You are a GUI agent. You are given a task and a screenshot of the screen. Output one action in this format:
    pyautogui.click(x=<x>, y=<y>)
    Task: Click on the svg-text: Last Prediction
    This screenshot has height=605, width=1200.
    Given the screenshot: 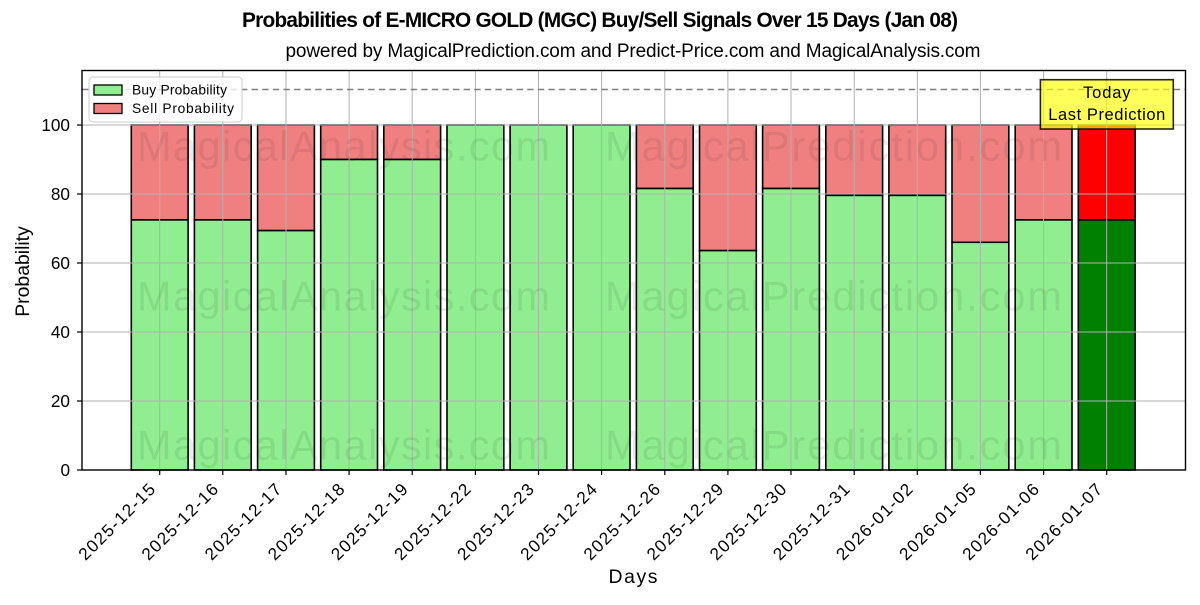 What is the action you would take?
    pyautogui.click(x=1106, y=115)
    